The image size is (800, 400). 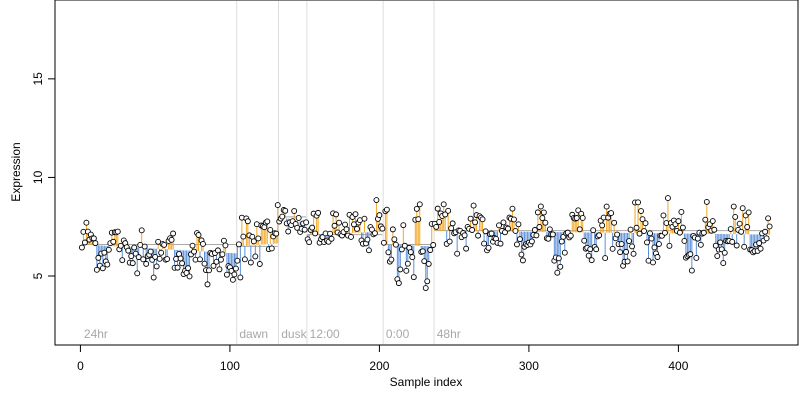 What do you see at coordinates (325, 334) in the screenshot?
I see `segment-label: 12:00` at bounding box center [325, 334].